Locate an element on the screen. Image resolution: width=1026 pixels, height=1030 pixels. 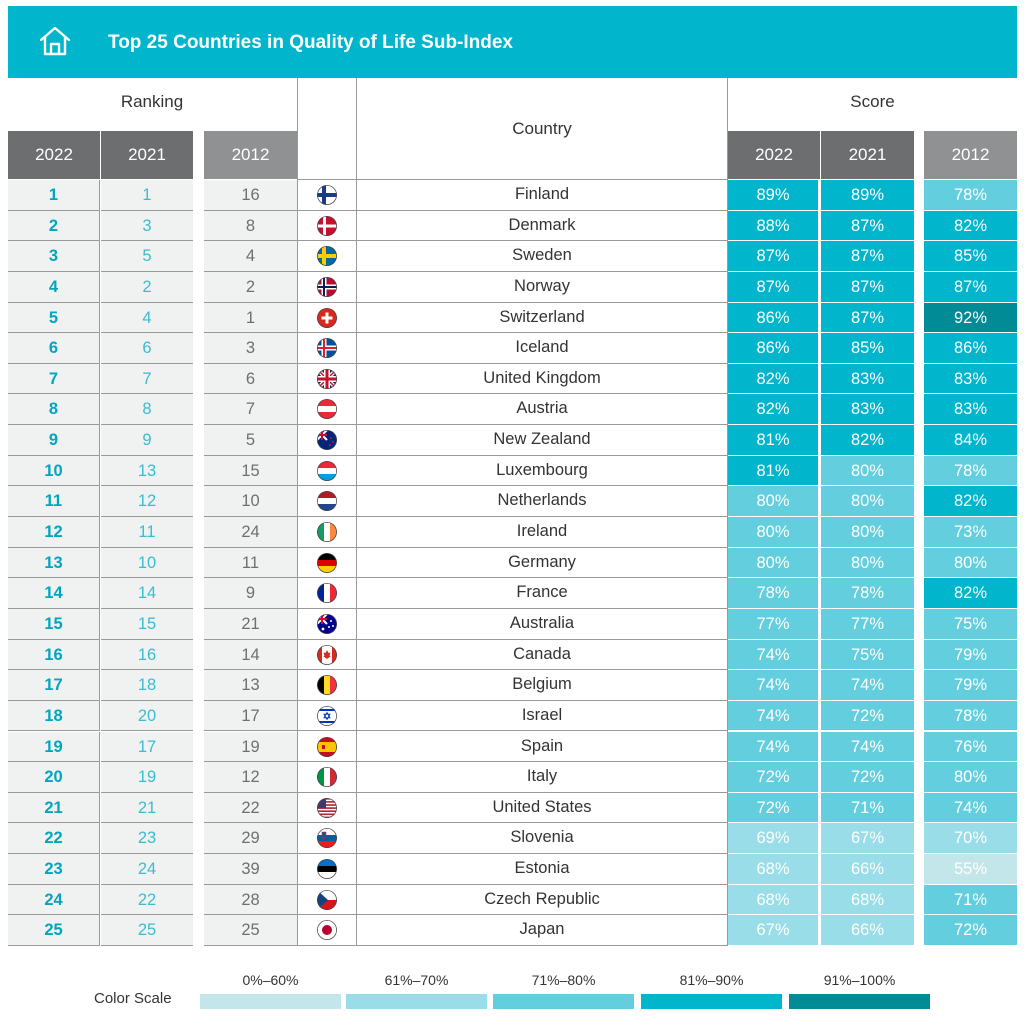
table-row: 24 22 28 Czech Republic 68% 68% 71% is located at coordinates (513, 900).